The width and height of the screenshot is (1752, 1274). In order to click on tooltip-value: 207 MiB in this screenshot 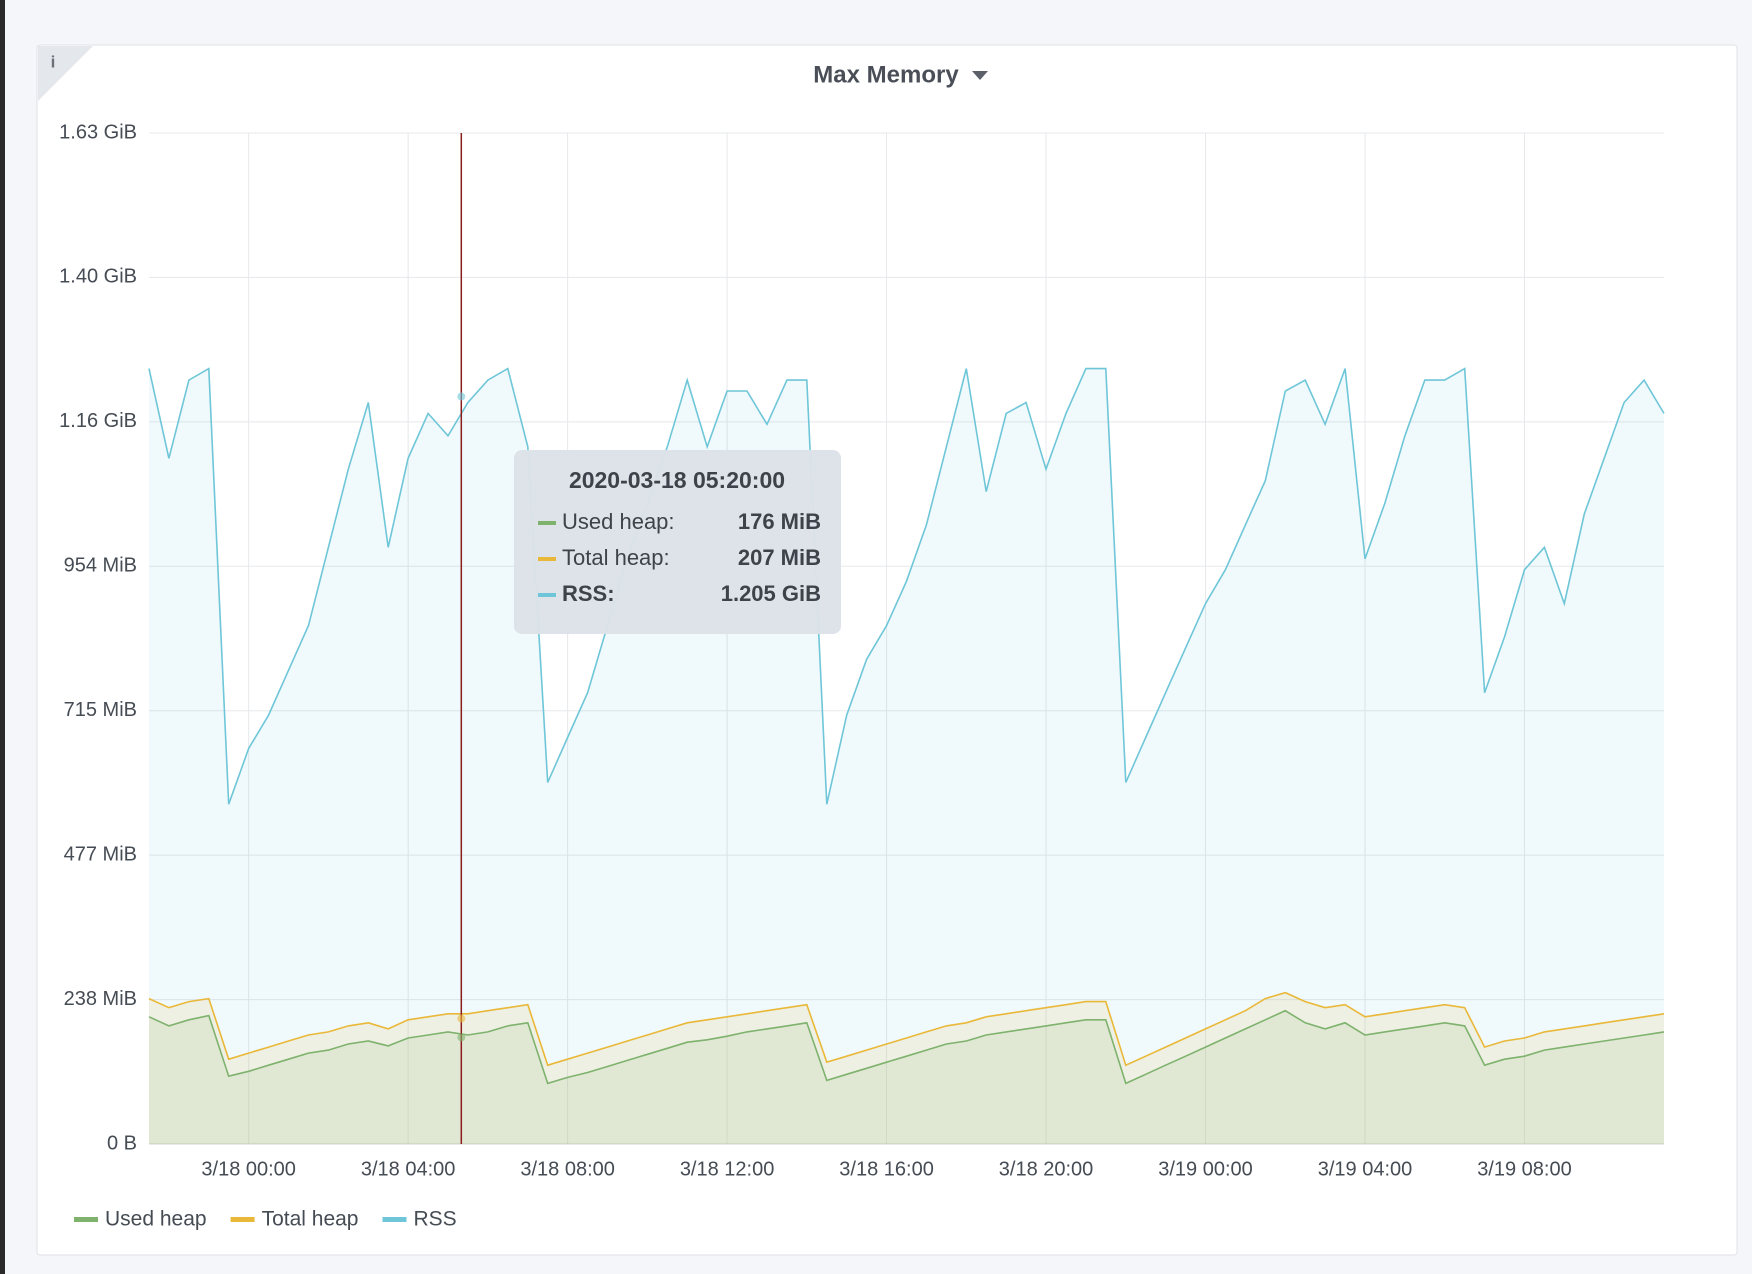, I will do `click(779, 557)`.